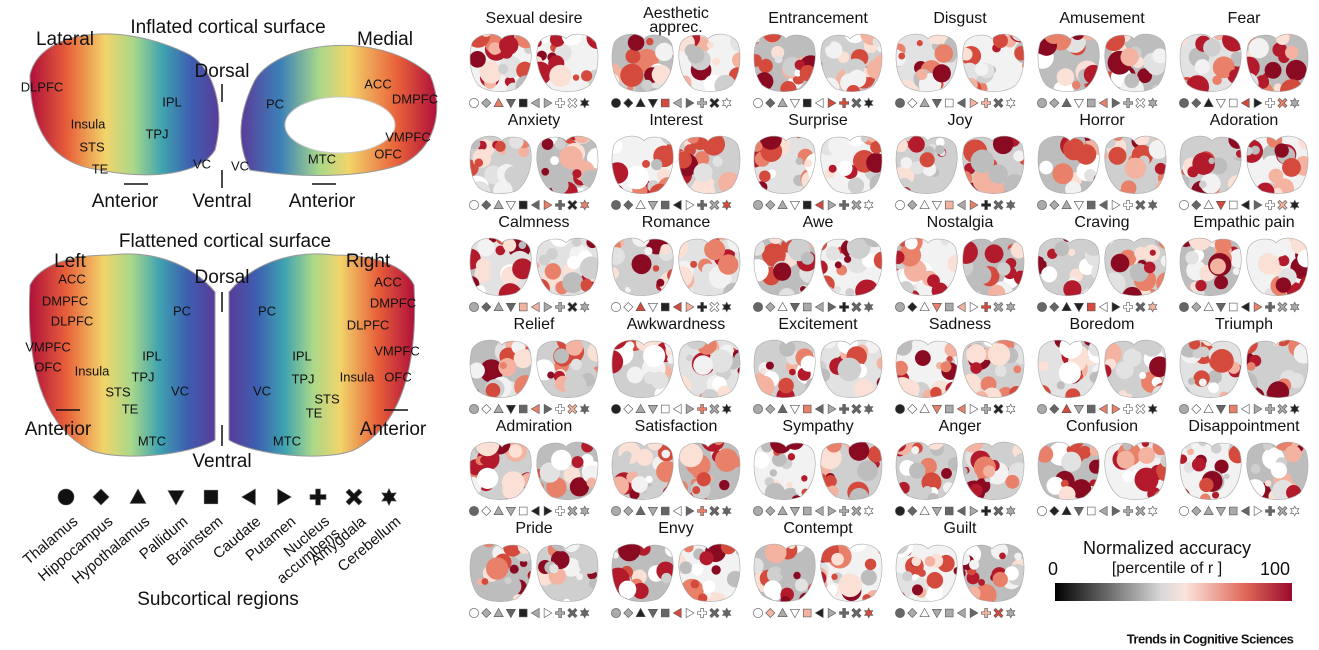 The image size is (1319, 650). I want to click on emotion-title: Disappointment, so click(1244, 426).